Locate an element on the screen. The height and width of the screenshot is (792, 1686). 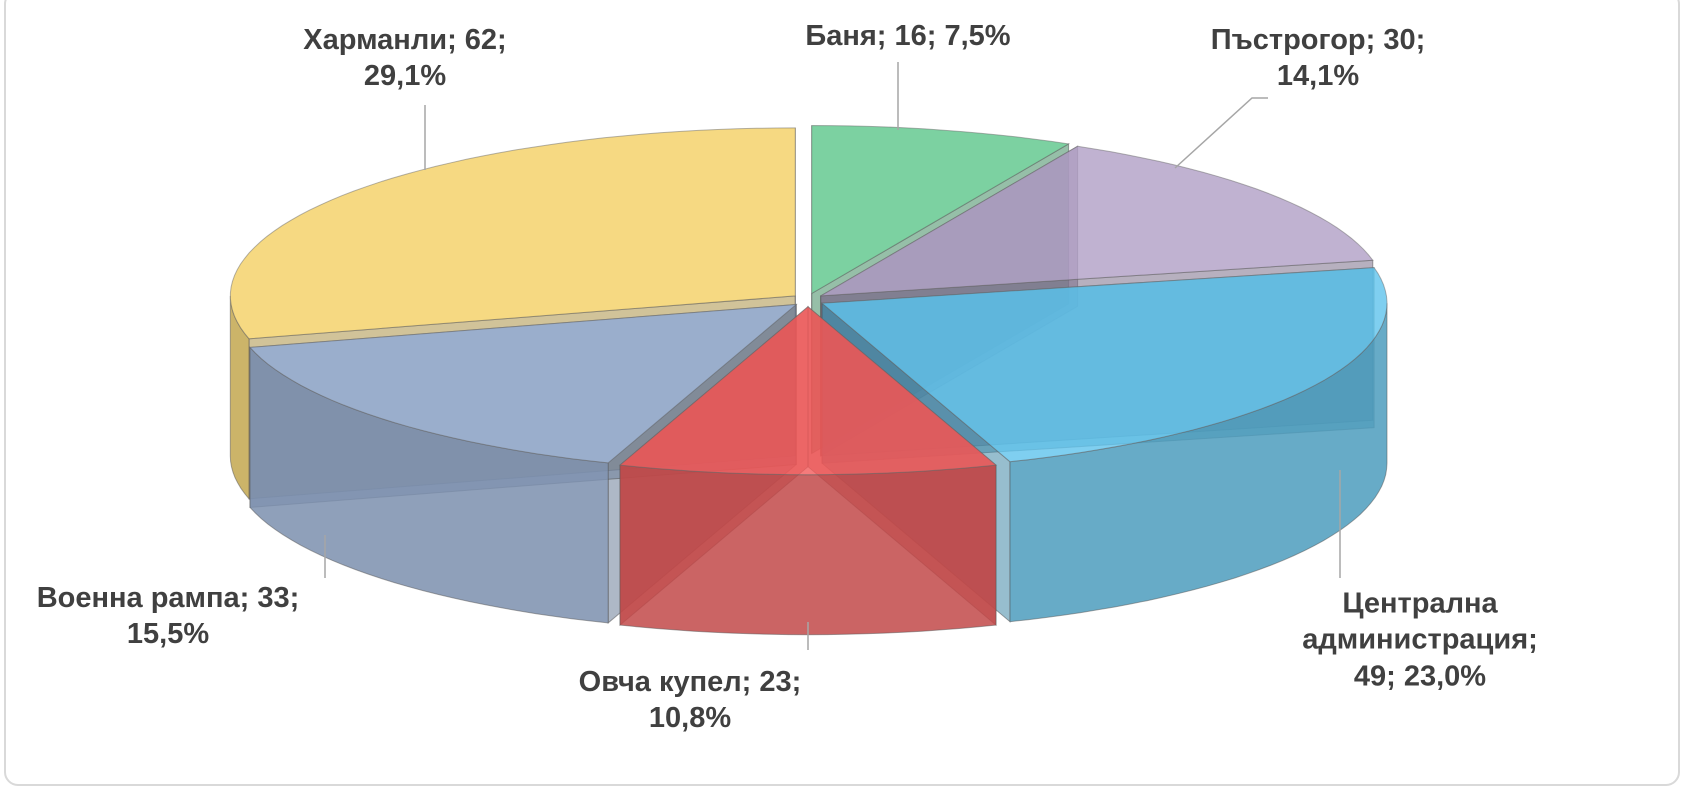
pie-slice is located at coordinates (808, 470).